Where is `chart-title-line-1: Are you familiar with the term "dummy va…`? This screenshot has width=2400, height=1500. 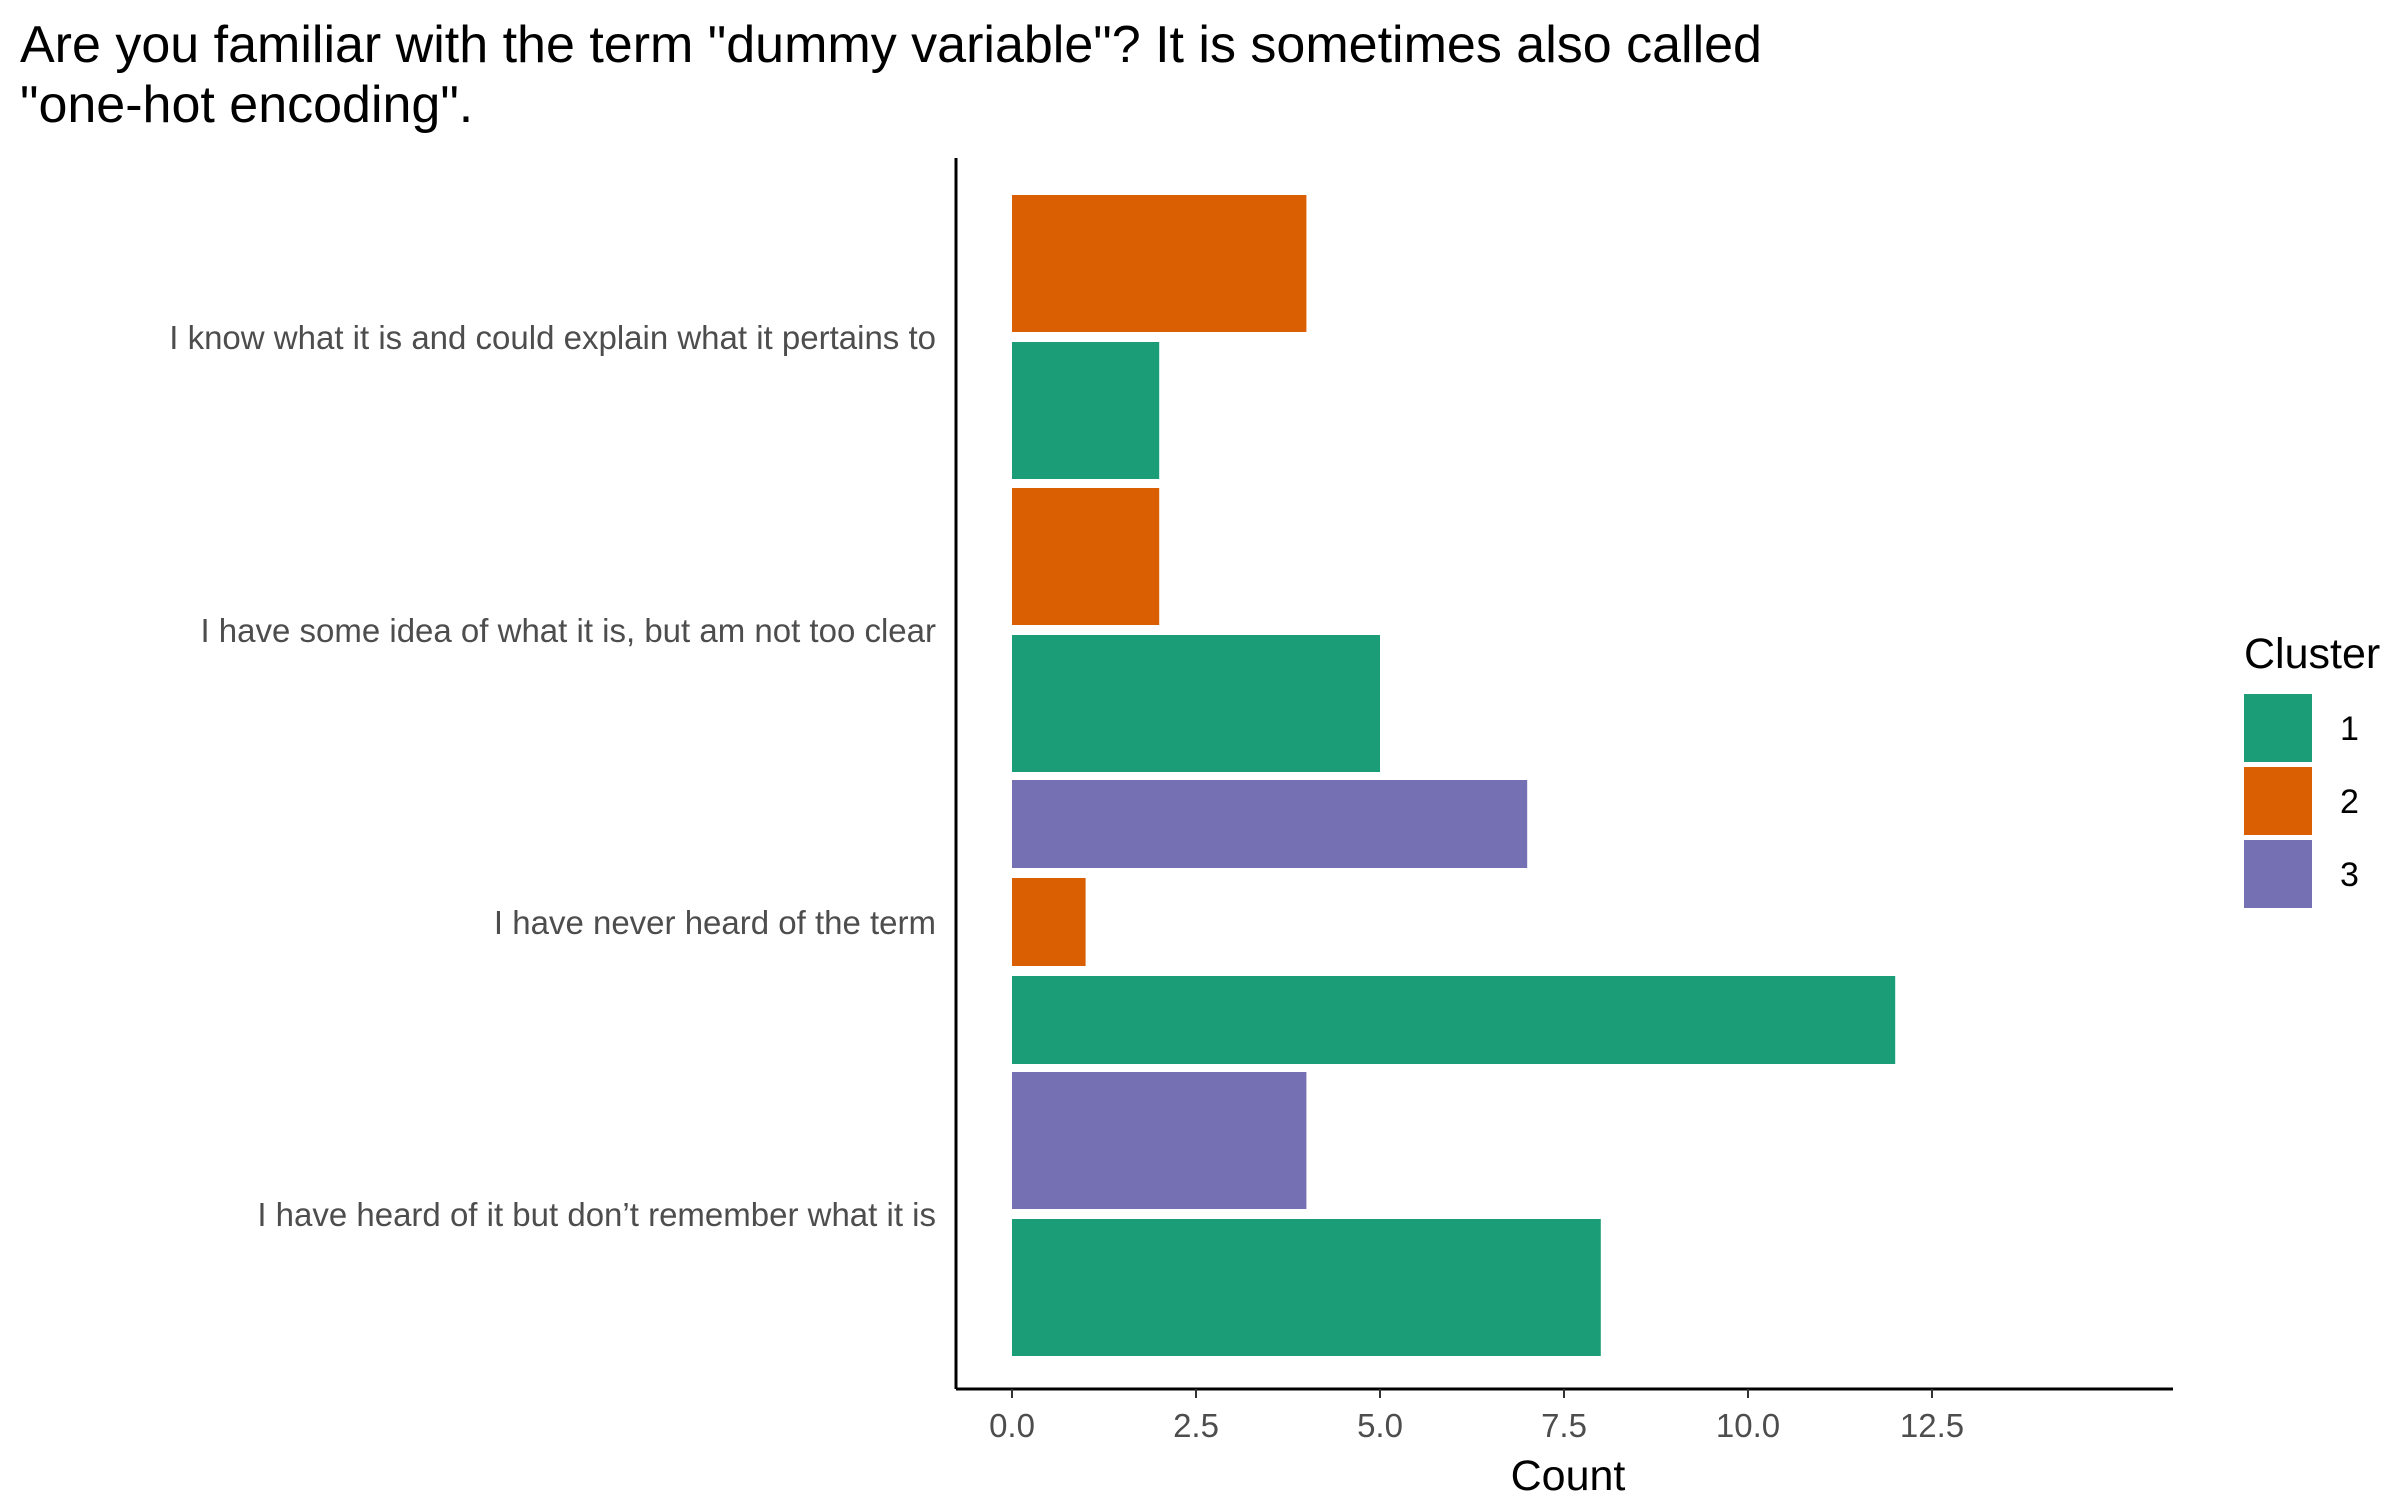
chart-title-line-1: Are you familiar with the term "dummy va… is located at coordinates (891, 45).